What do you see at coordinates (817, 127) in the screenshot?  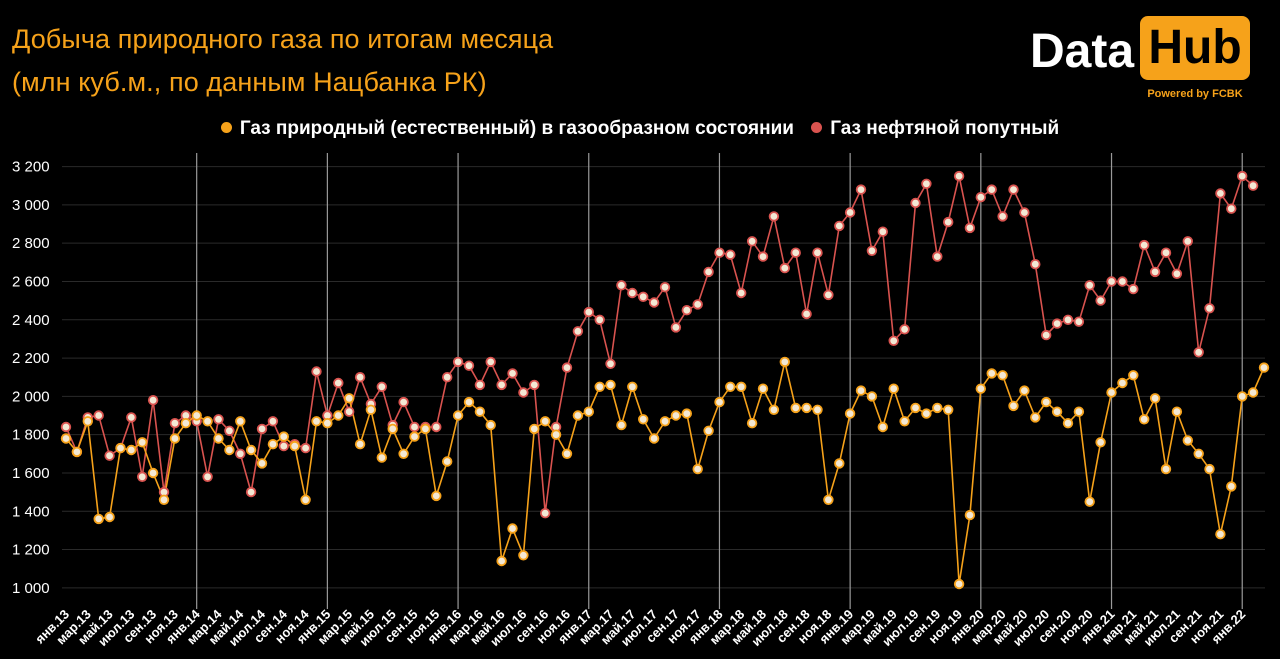 I see `legend-dot-associated` at bounding box center [817, 127].